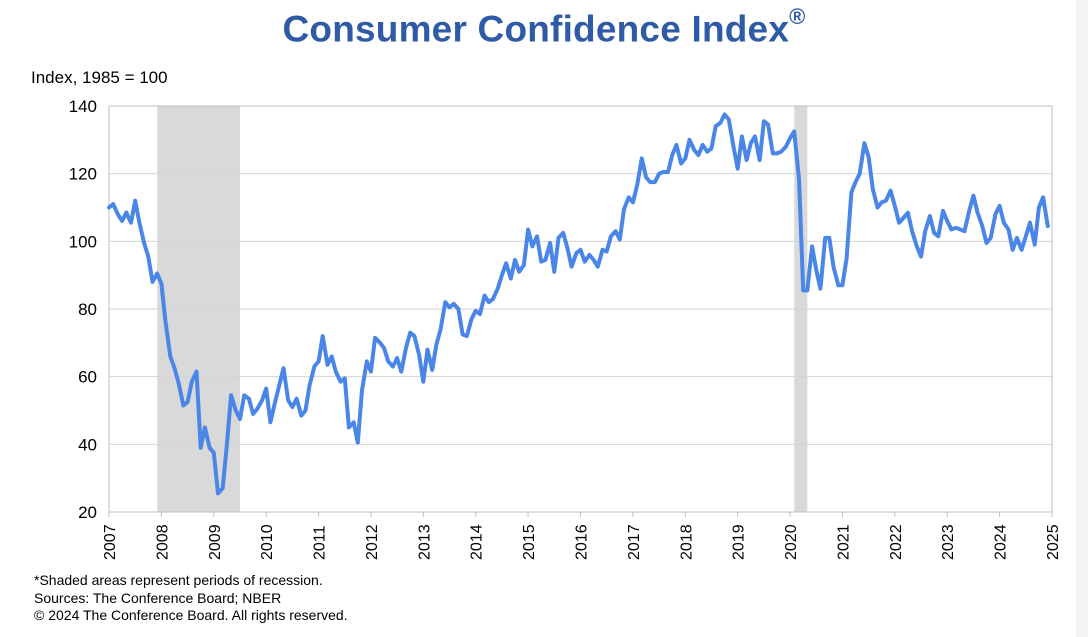  I want to click on chart-title: Consumer Confidence Index®, so click(544, 27).